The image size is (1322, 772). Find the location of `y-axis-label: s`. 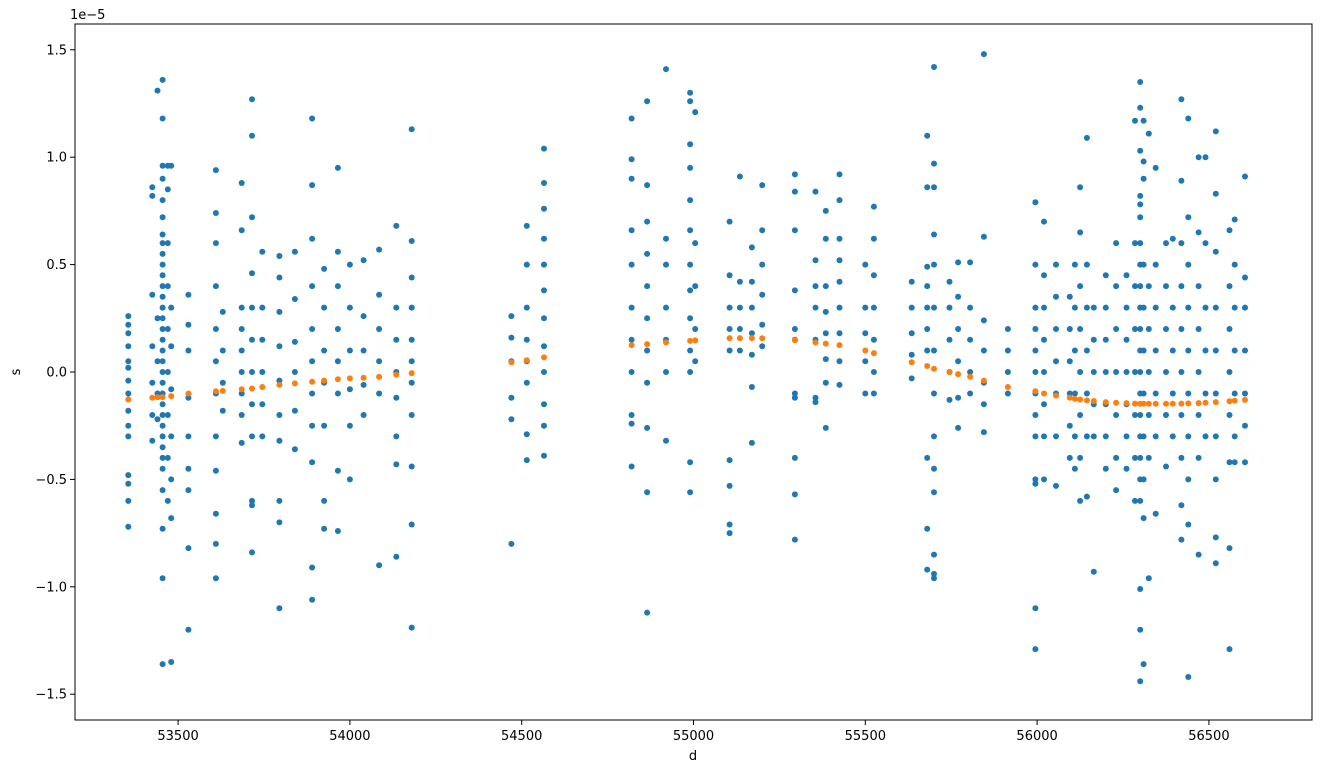

y-axis-label: s is located at coordinates (16, 371).